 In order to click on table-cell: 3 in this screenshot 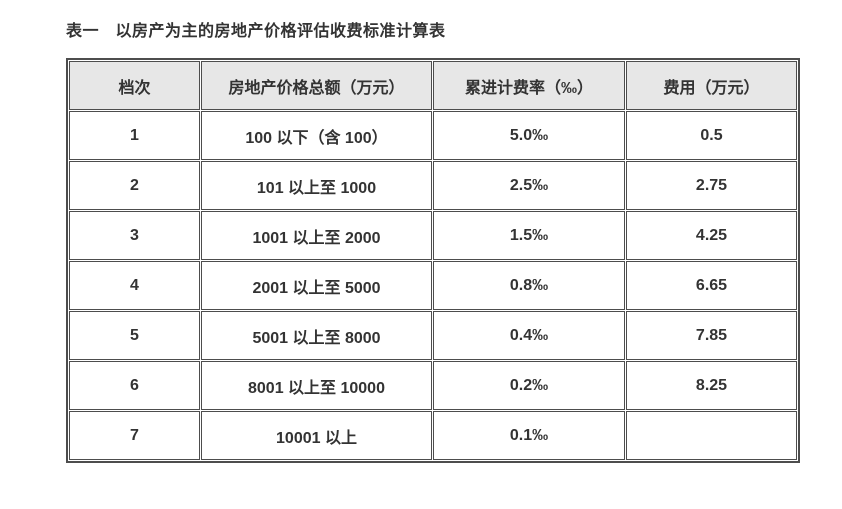, I will do `click(134, 235)`.